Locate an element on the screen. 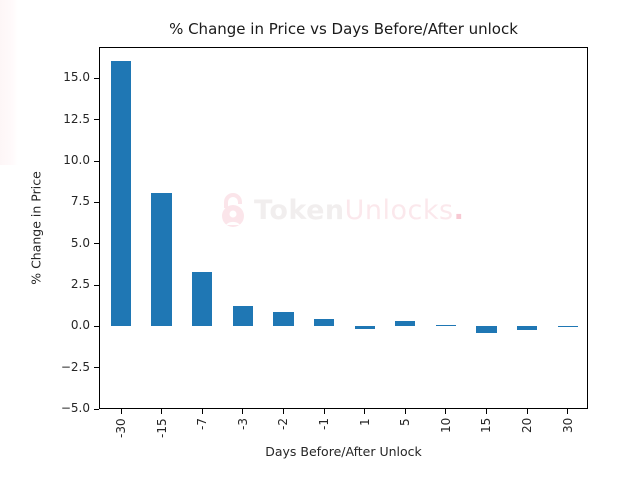 This screenshot has height=478, width=639. lock-icon is located at coordinates (233, 210).